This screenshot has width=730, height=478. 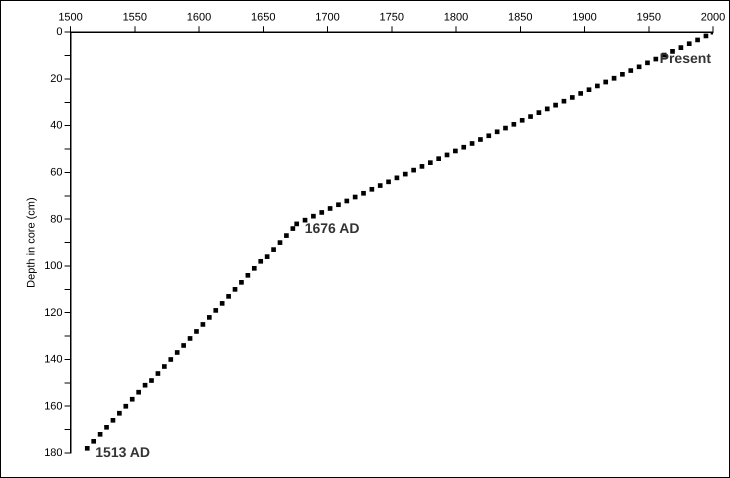 I want to click on y-tick-label: 20, so click(x=56, y=78).